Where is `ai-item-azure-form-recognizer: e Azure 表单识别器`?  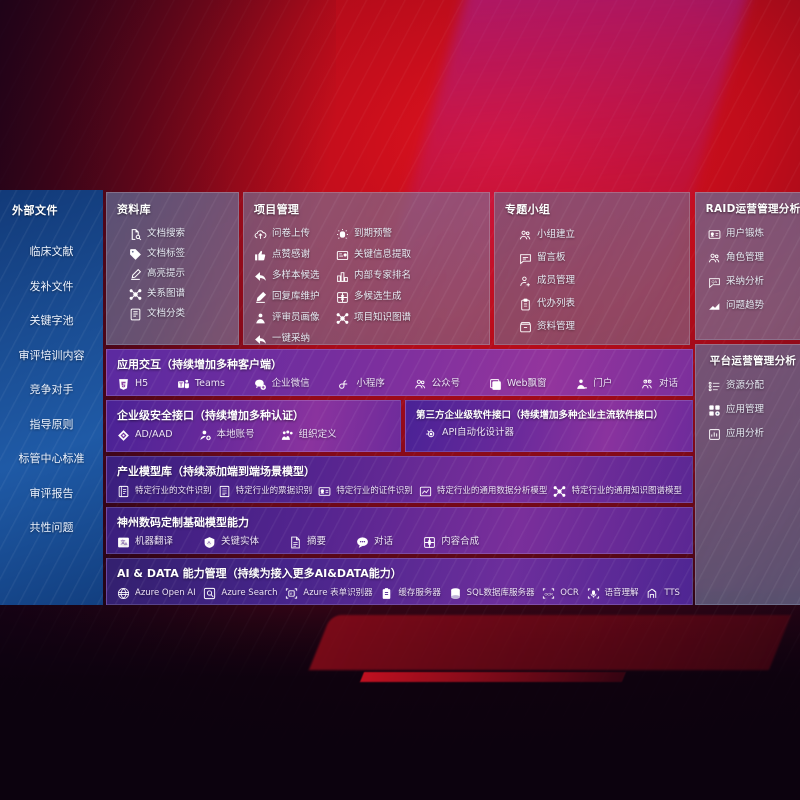
ai-item-azure-form-recognizer: e Azure 表单识别器 is located at coordinates (329, 593).